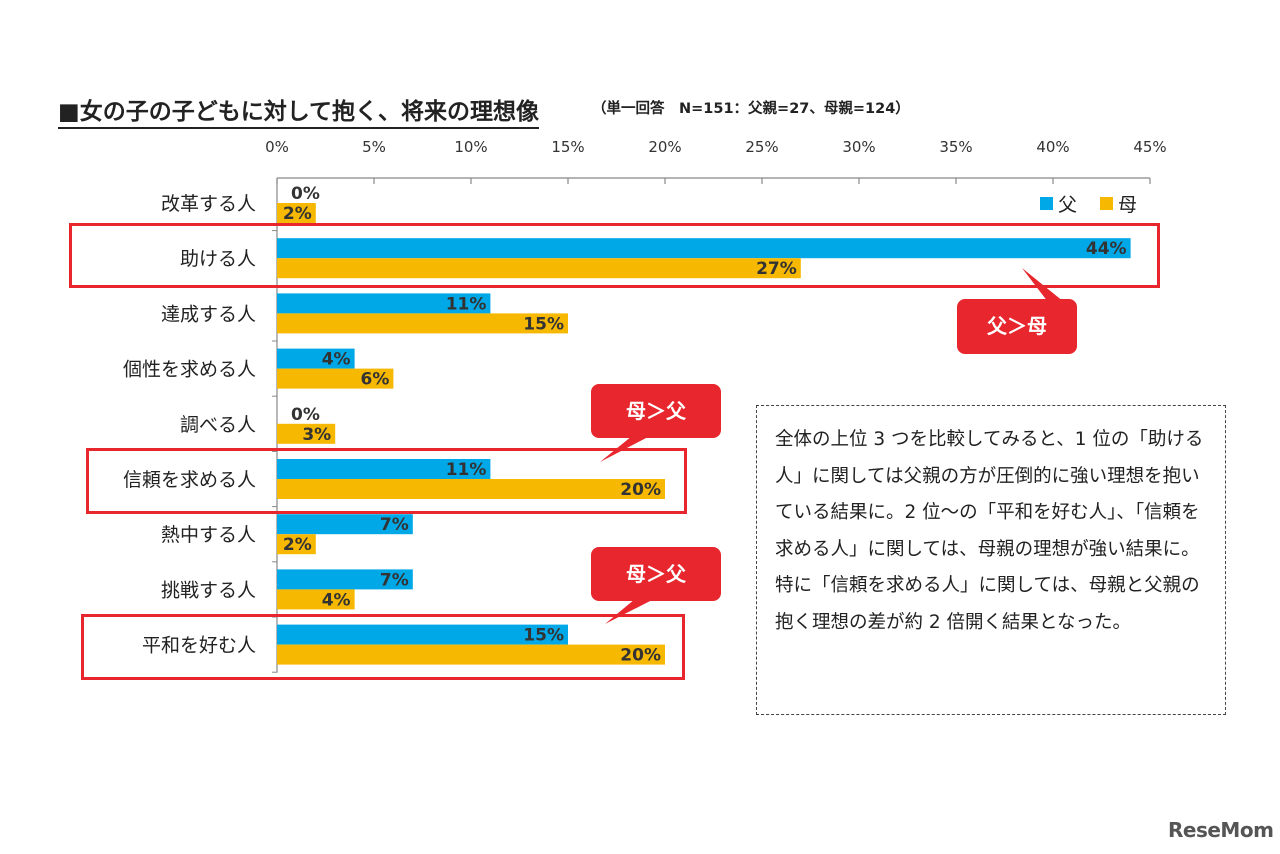 The width and height of the screenshot is (1280, 854). Describe the element at coordinates (1017, 326) in the screenshot. I see `bubble-father-gt-mother: 父＞母` at that location.